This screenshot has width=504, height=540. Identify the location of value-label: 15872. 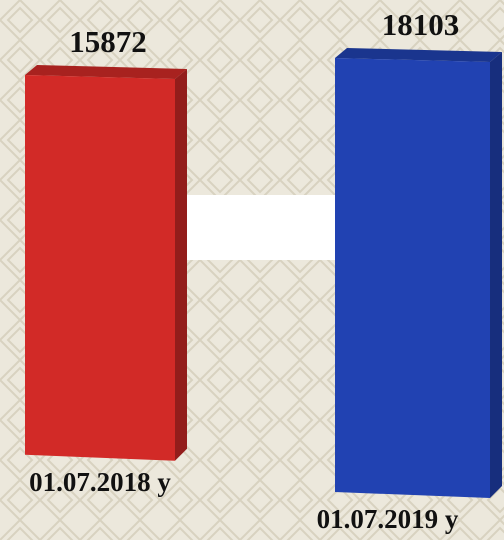
(108, 41).